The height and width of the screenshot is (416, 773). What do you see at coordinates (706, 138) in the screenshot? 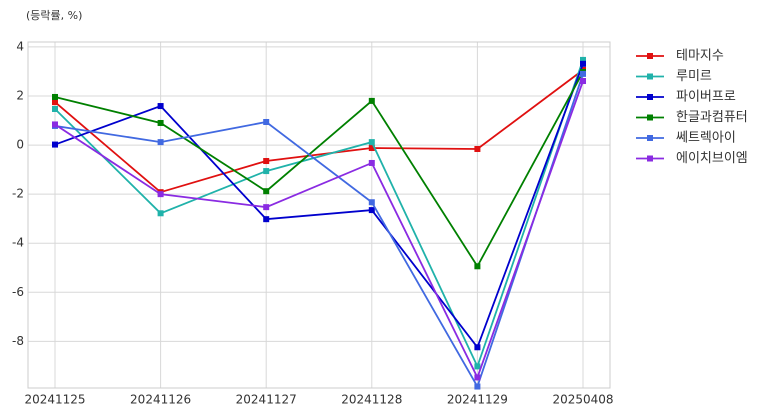
I see `legend-label: 쎄트렉아이` at bounding box center [706, 138].